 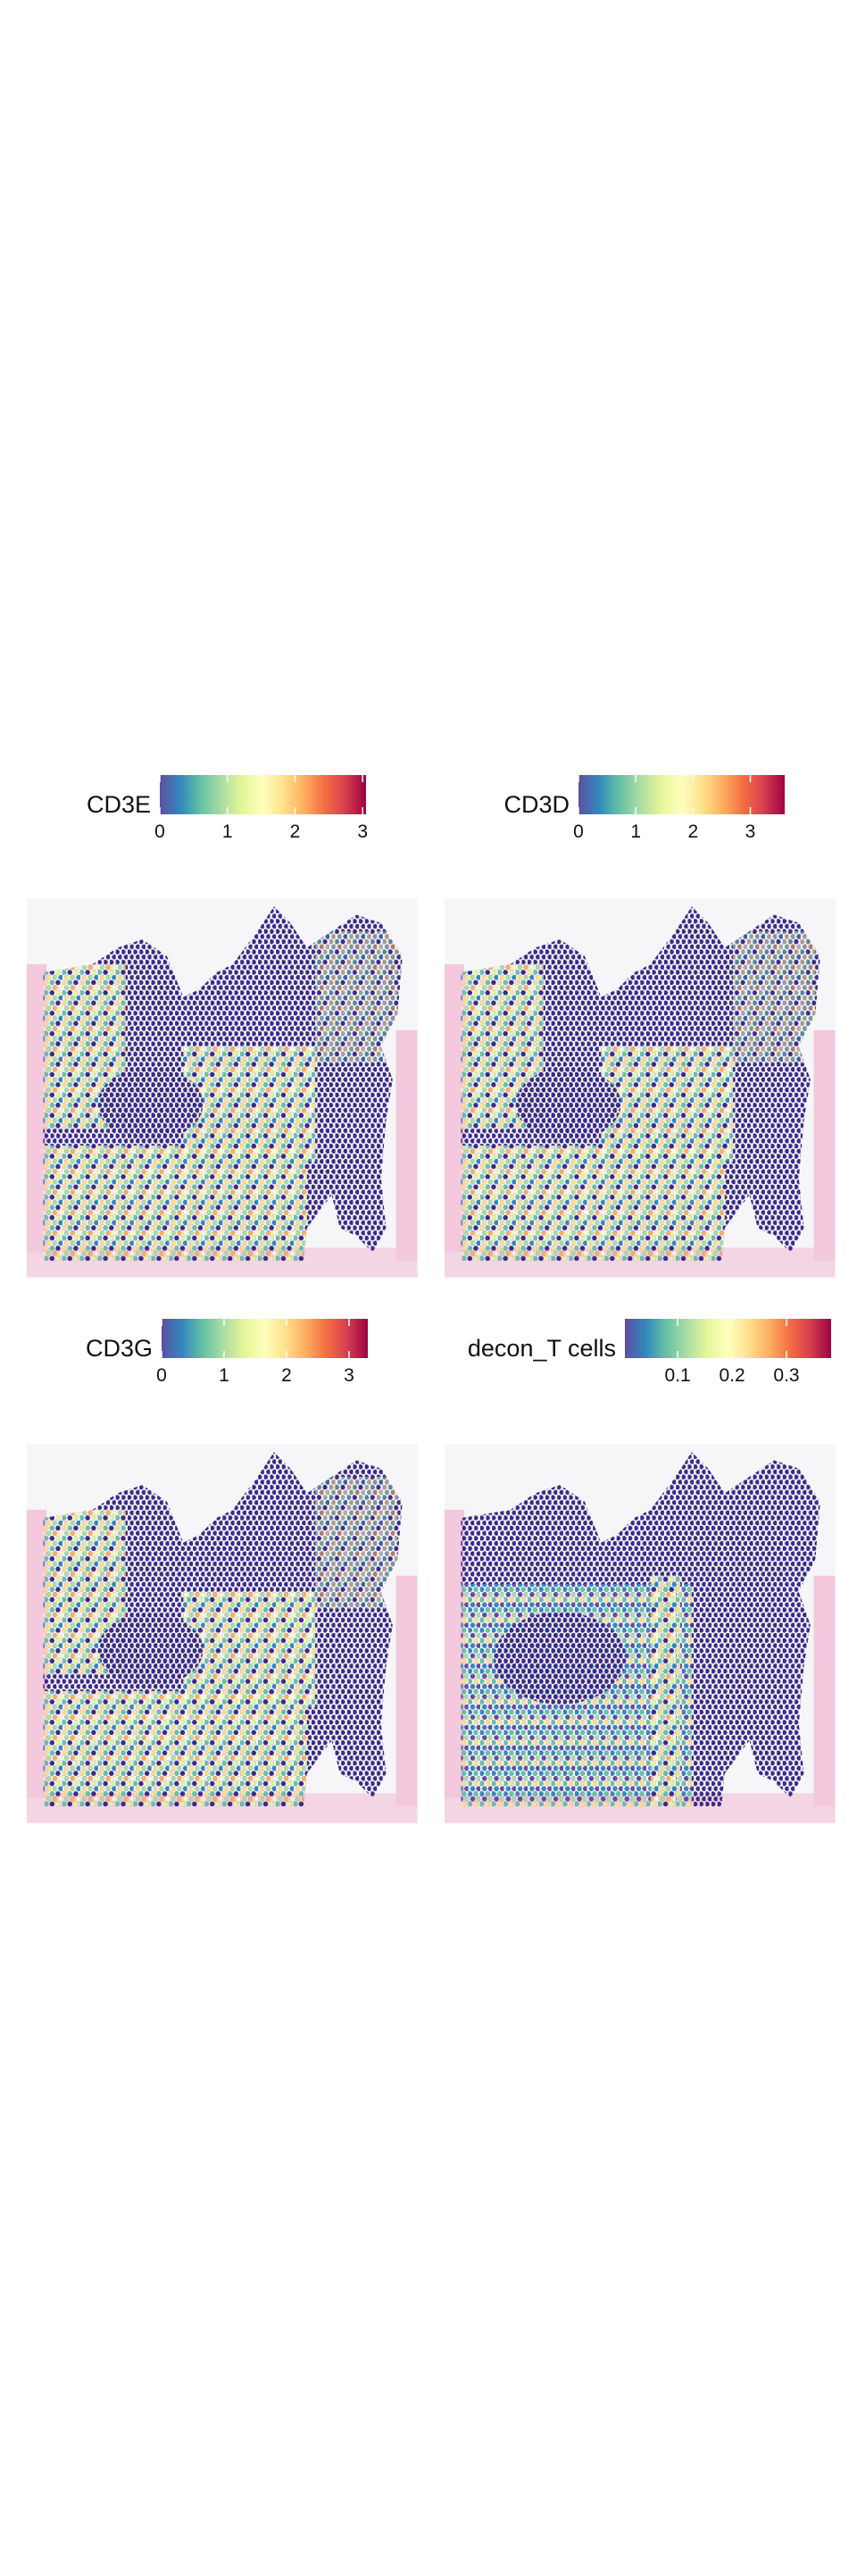 What do you see at coordinates (542, 1348) in the screenshot?
I see `legend-title: decon_T cells` at bounding box center [542, 1348].